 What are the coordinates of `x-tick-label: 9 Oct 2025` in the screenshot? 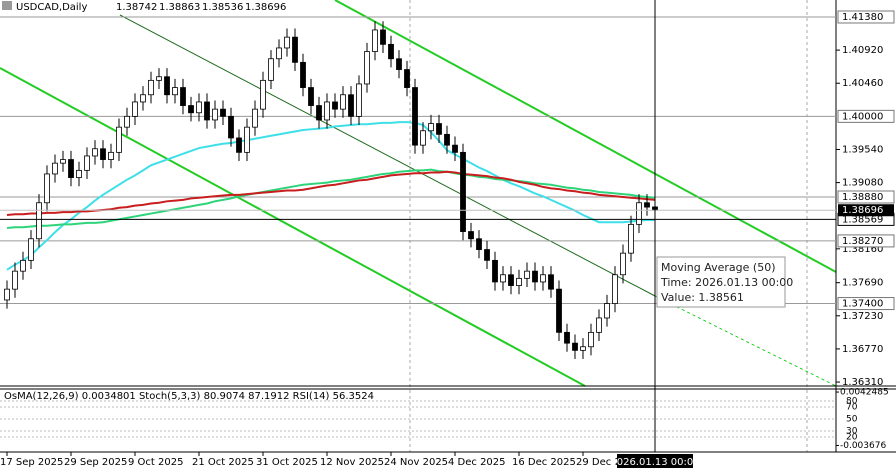 It's located at (155, 462).